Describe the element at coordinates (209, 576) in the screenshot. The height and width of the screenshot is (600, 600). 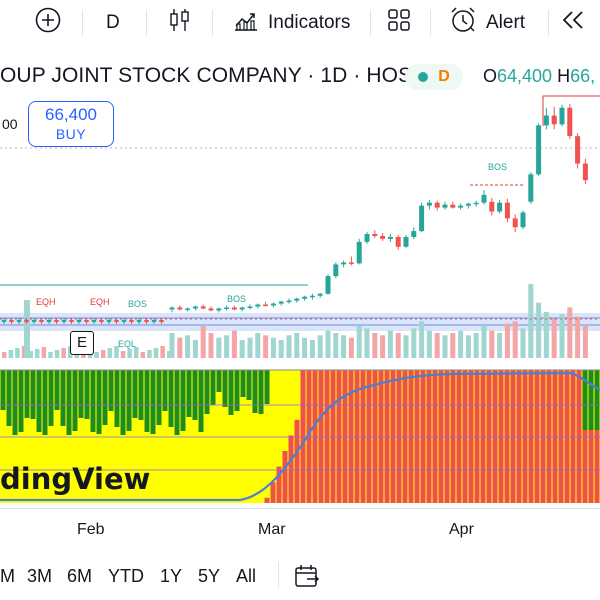
I see `range-5y-button: 5Y` at that location.